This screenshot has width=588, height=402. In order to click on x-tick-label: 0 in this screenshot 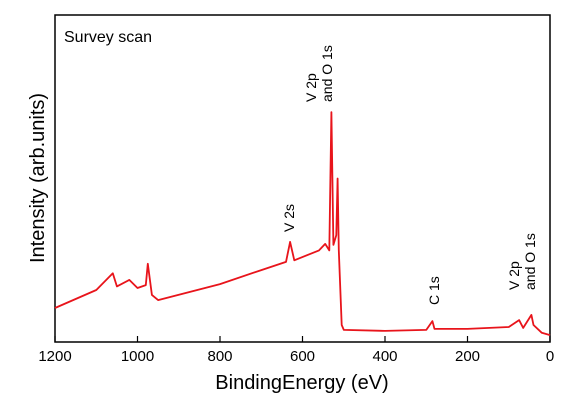, I will do `click(550, 356)`.